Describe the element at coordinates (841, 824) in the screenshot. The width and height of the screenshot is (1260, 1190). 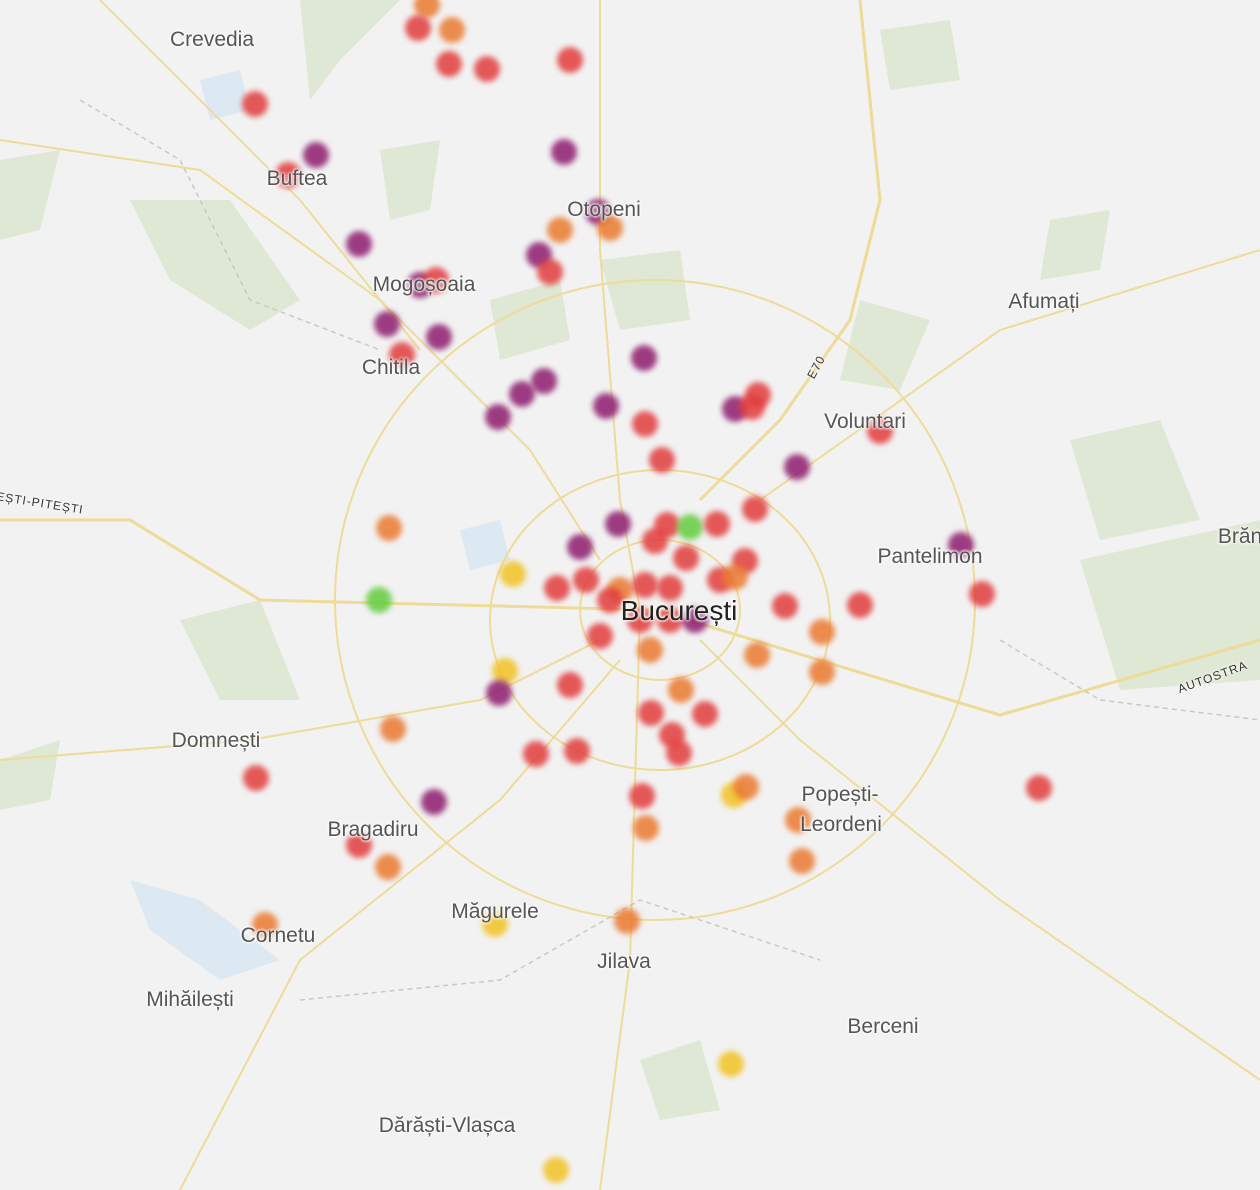
I see `place-label: Leordeni` at that location.